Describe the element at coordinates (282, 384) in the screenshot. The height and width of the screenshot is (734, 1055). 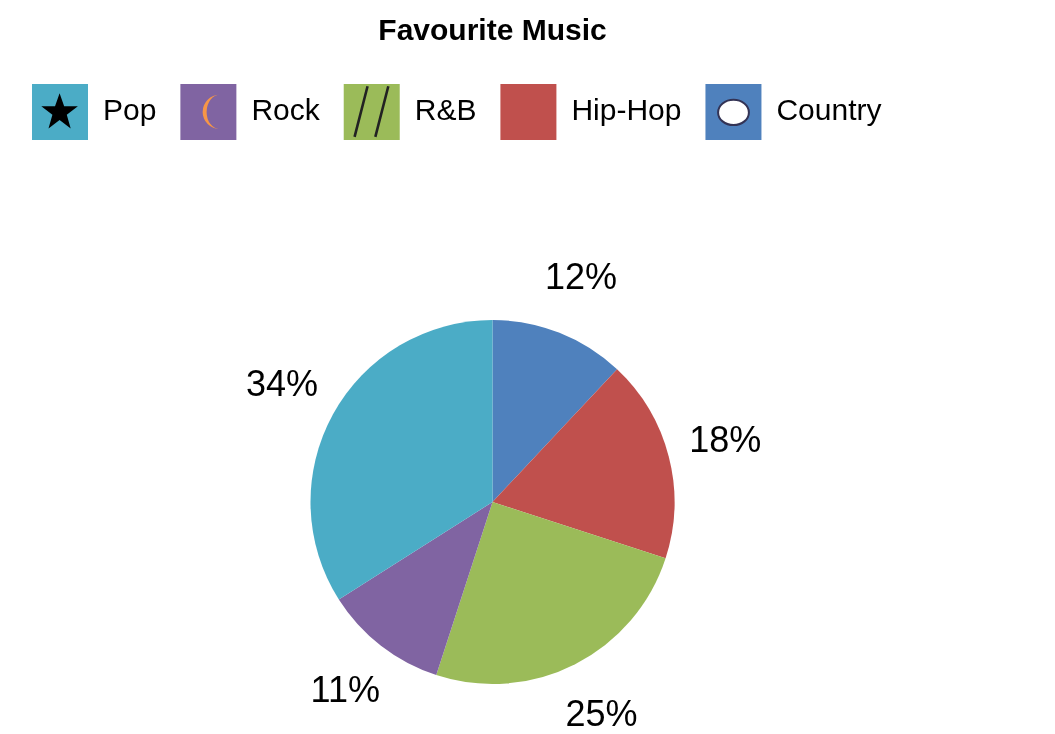
I see `data-label: 34%` at that location.